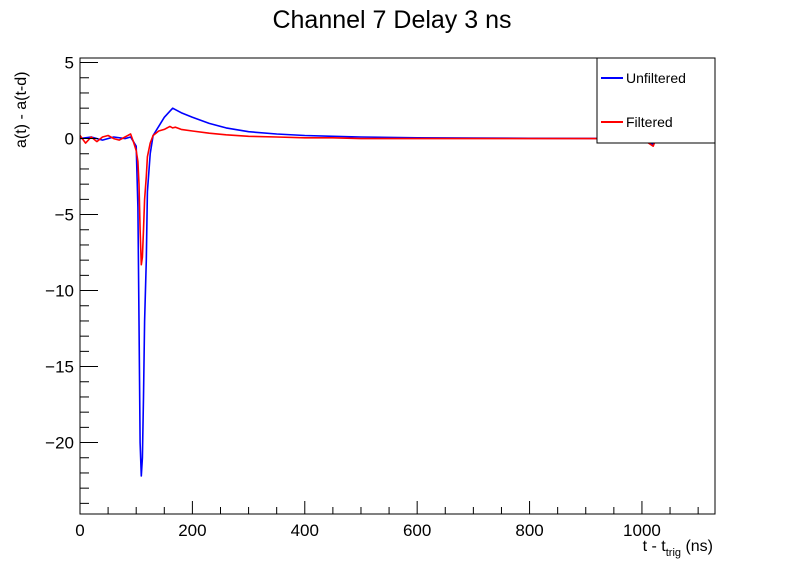 The image size is (796, 572). I want to click on y-tick-label: −10, so click(59, 291).